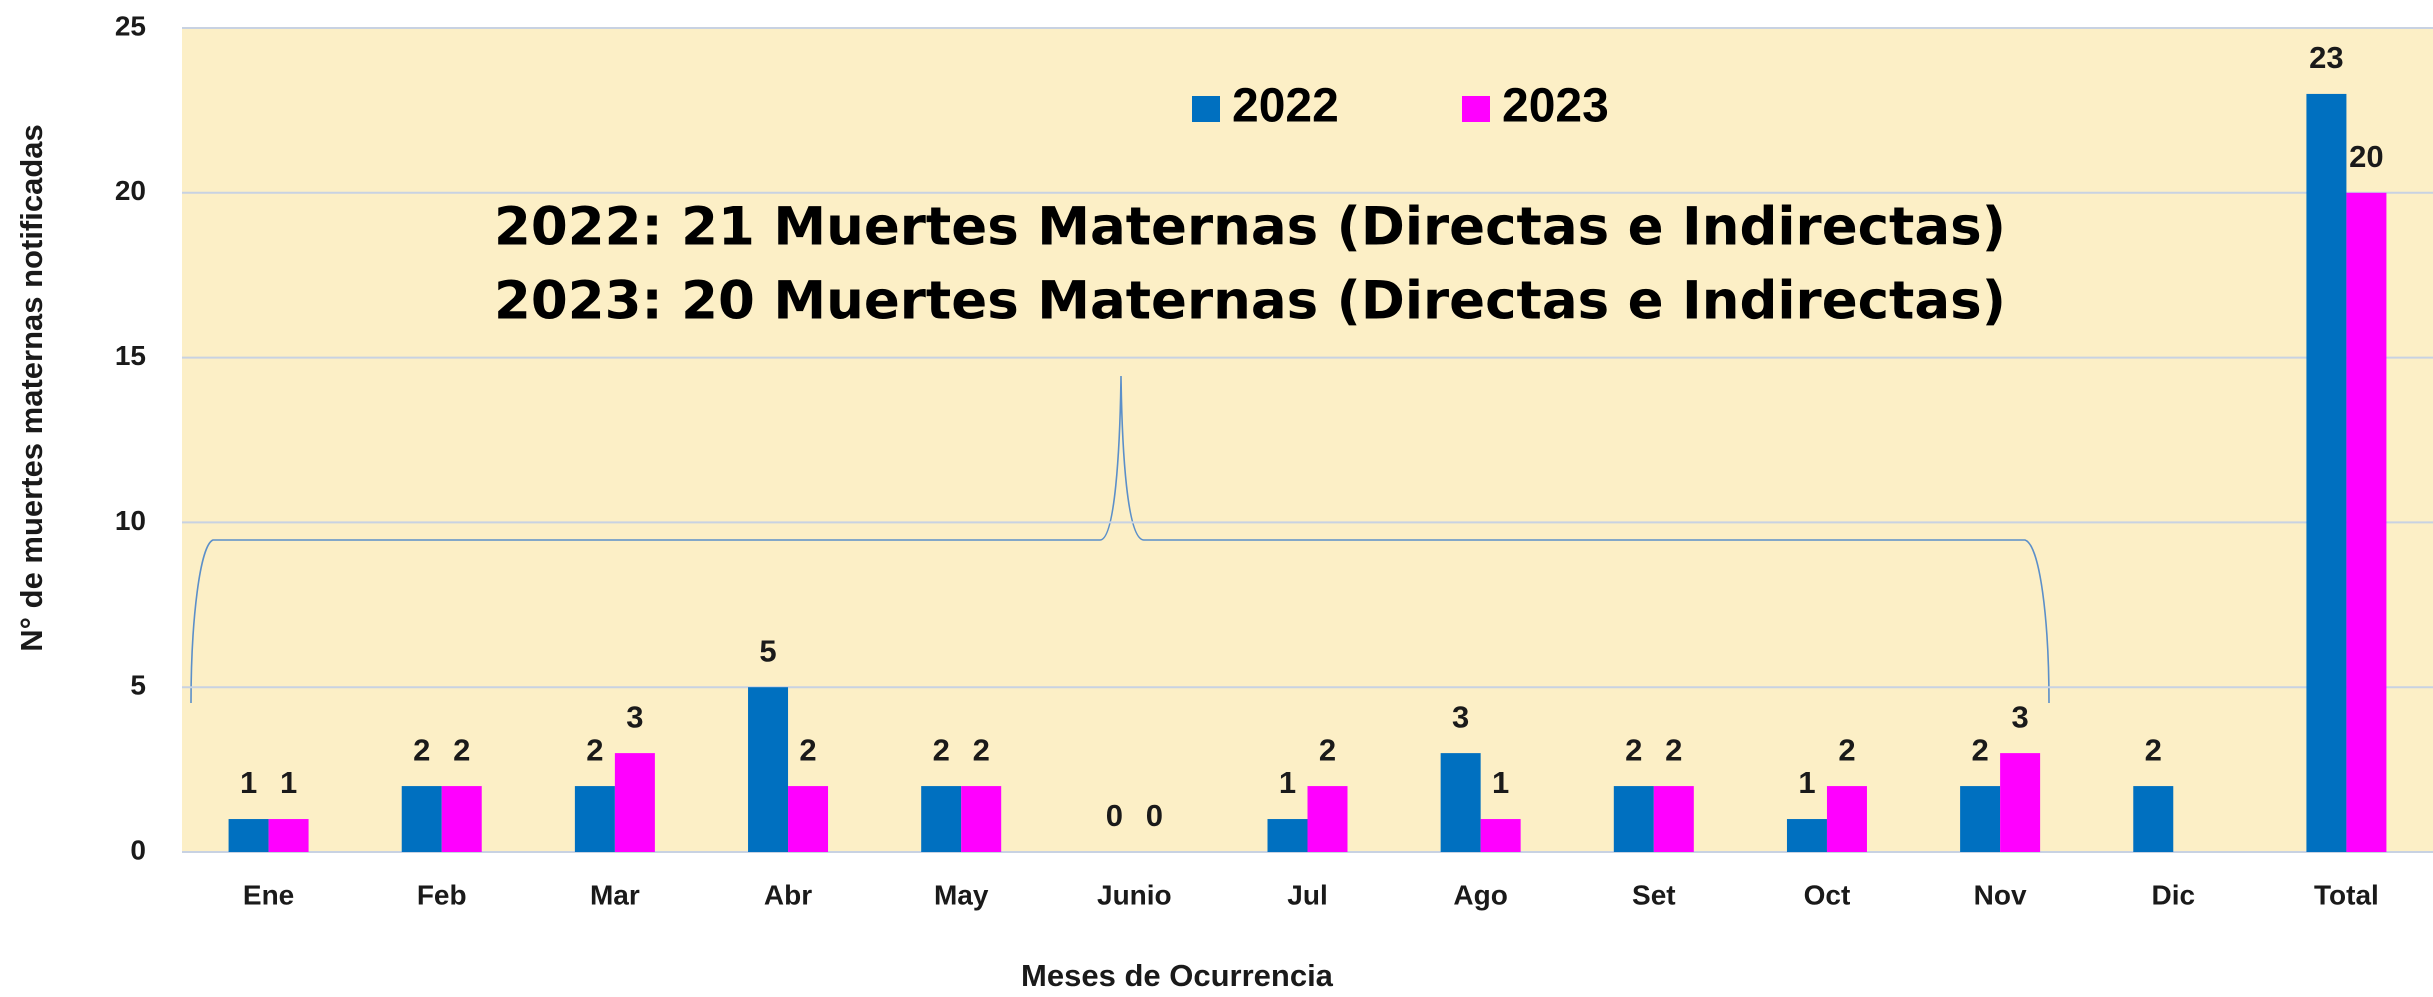  Describe the element at coordinates (138, 849) in the screenshot. I see `y-tick-label: 0` at that location.